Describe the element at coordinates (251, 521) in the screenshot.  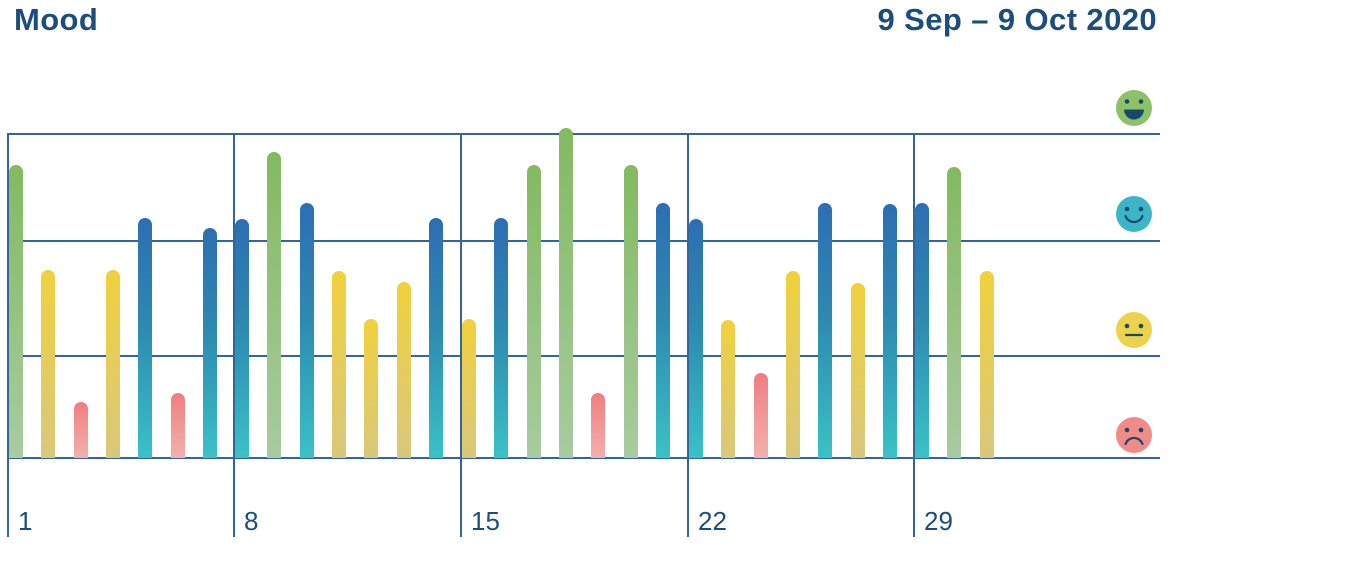
I see `week-label-8: 8` at that location.